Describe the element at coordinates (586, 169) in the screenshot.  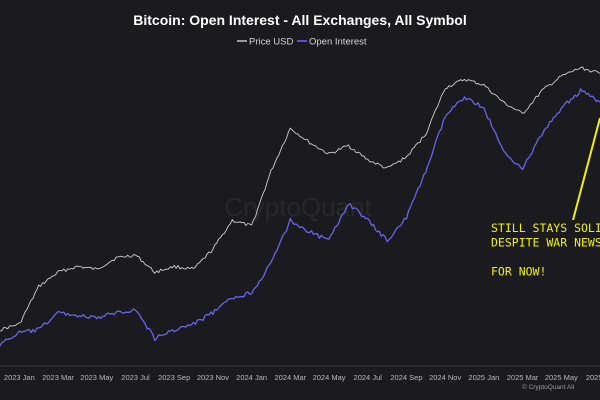
I see `annotation-arrow` at that location.